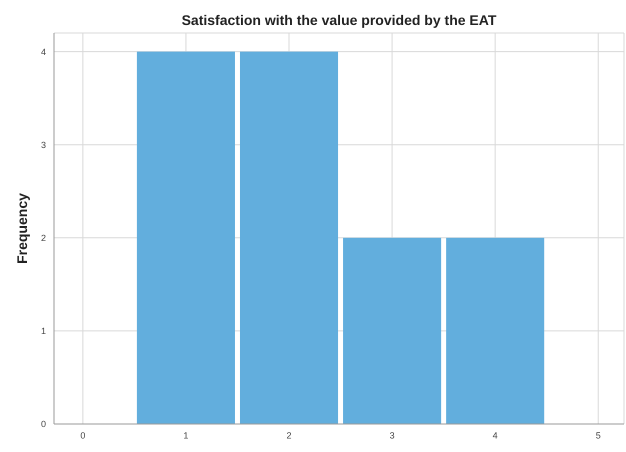 Image resolution: width=626 pixels, height=452 pixels. I want to click on y-axis-title: Frequency, so click(22, 228).